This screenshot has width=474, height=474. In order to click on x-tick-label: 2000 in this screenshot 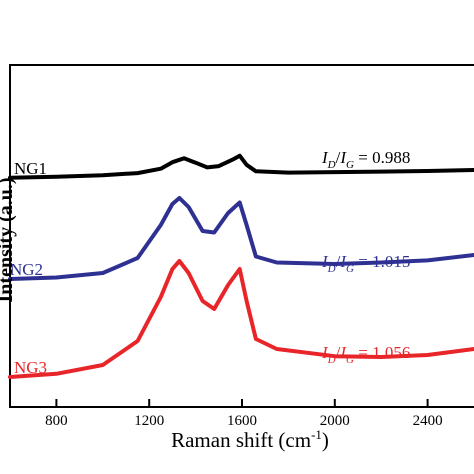, I will do `click(335, 421)`.